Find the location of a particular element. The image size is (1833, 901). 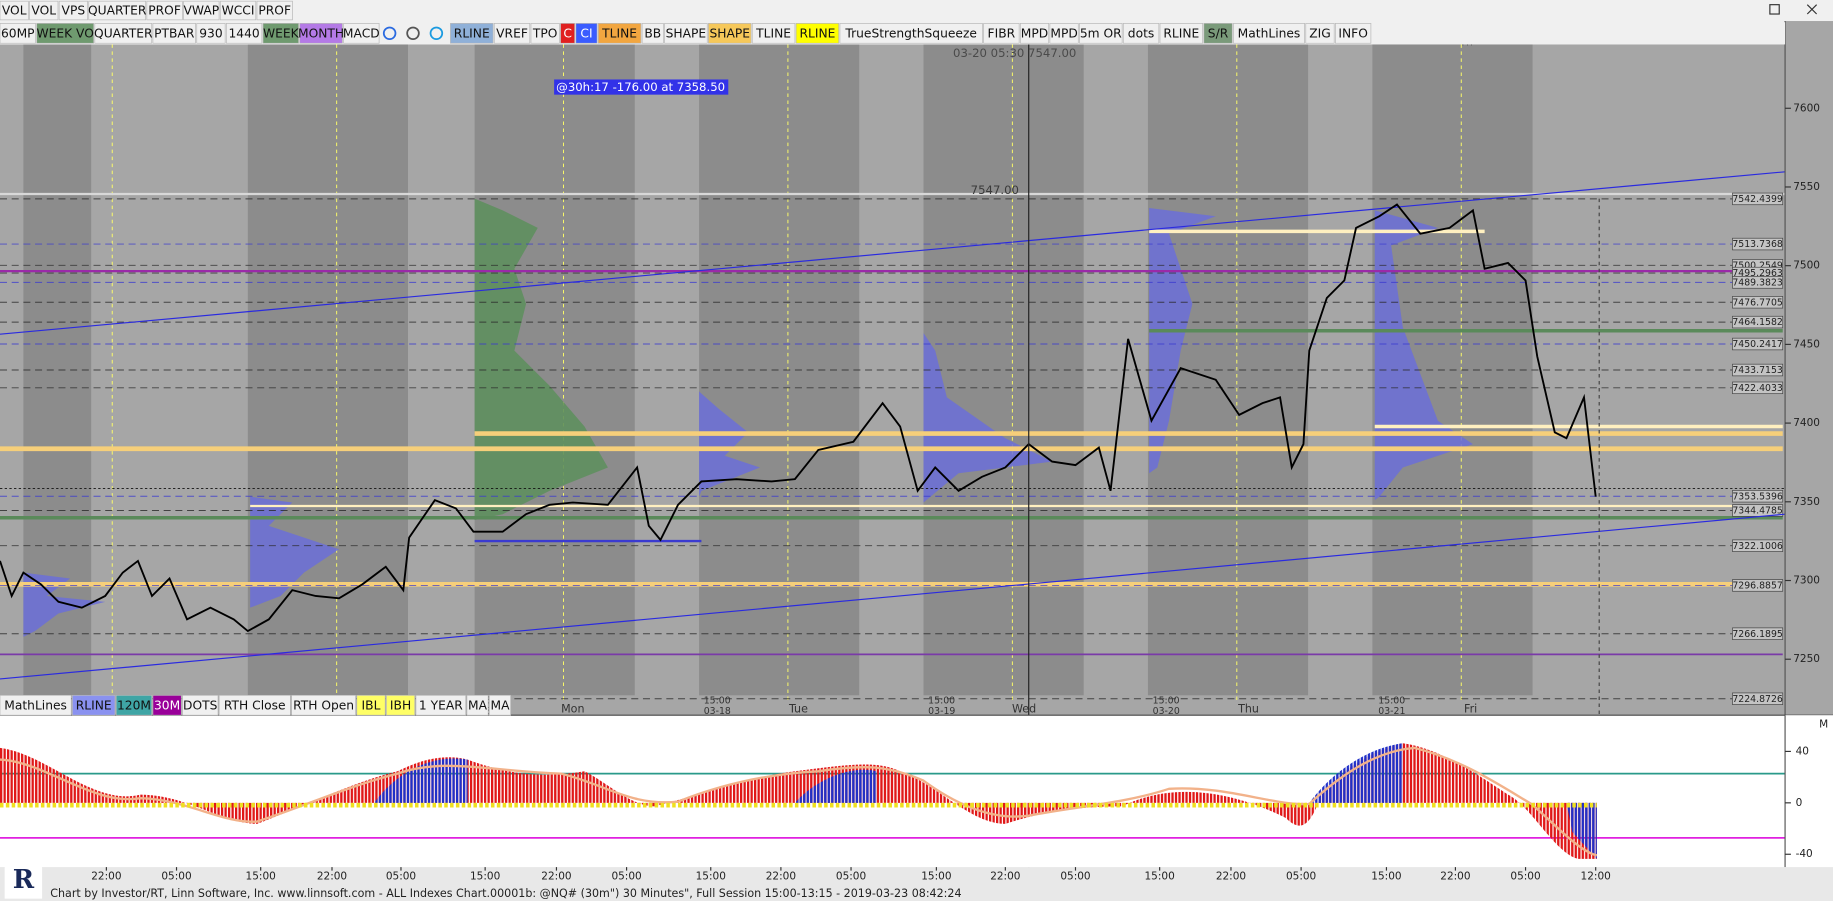

toolbar-label: C is located at coordinates (567, 33).